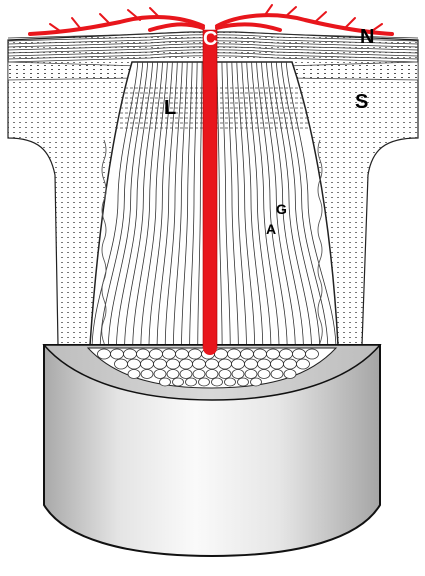 The image size is (425, 576). I want to click on label-n: N, so click(367, 37).